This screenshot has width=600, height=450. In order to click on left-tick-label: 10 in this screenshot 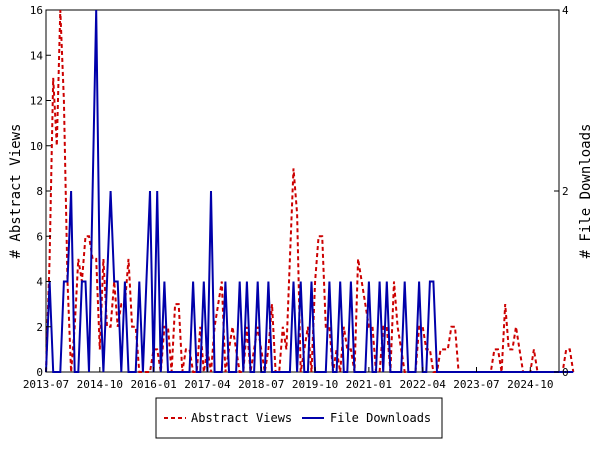, I will do `click(36, 146)`.